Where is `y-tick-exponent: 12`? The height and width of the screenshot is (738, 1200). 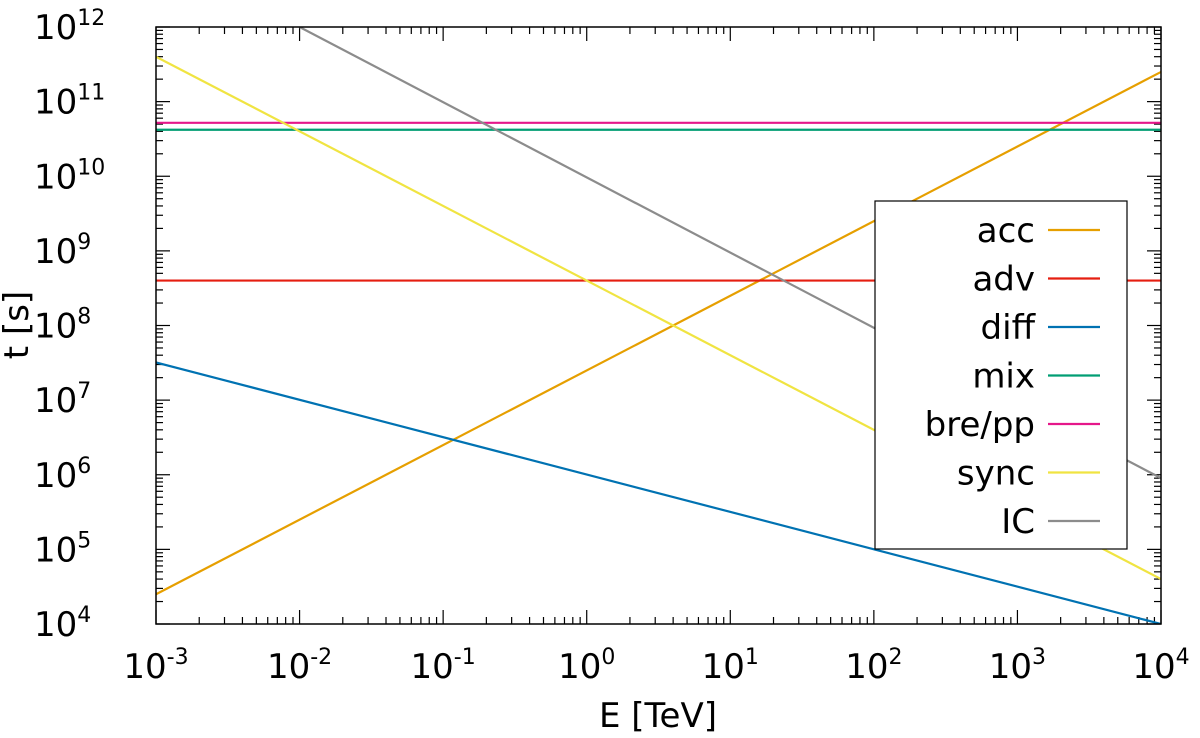 y-tick-exponent: 12 is located at coordinates (91, 18).